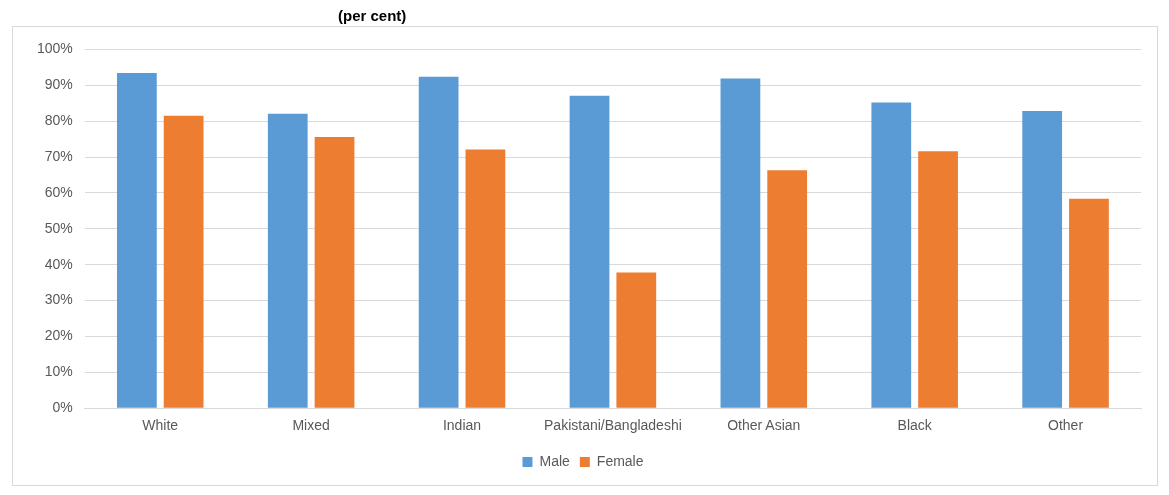 Image resolution: width=1169 pixels, height=495 pixels. What do you see at coordinates (1066, 425) in the screenshot?
I see `x-tick-label: Other` at bounding box center [1066, 425].